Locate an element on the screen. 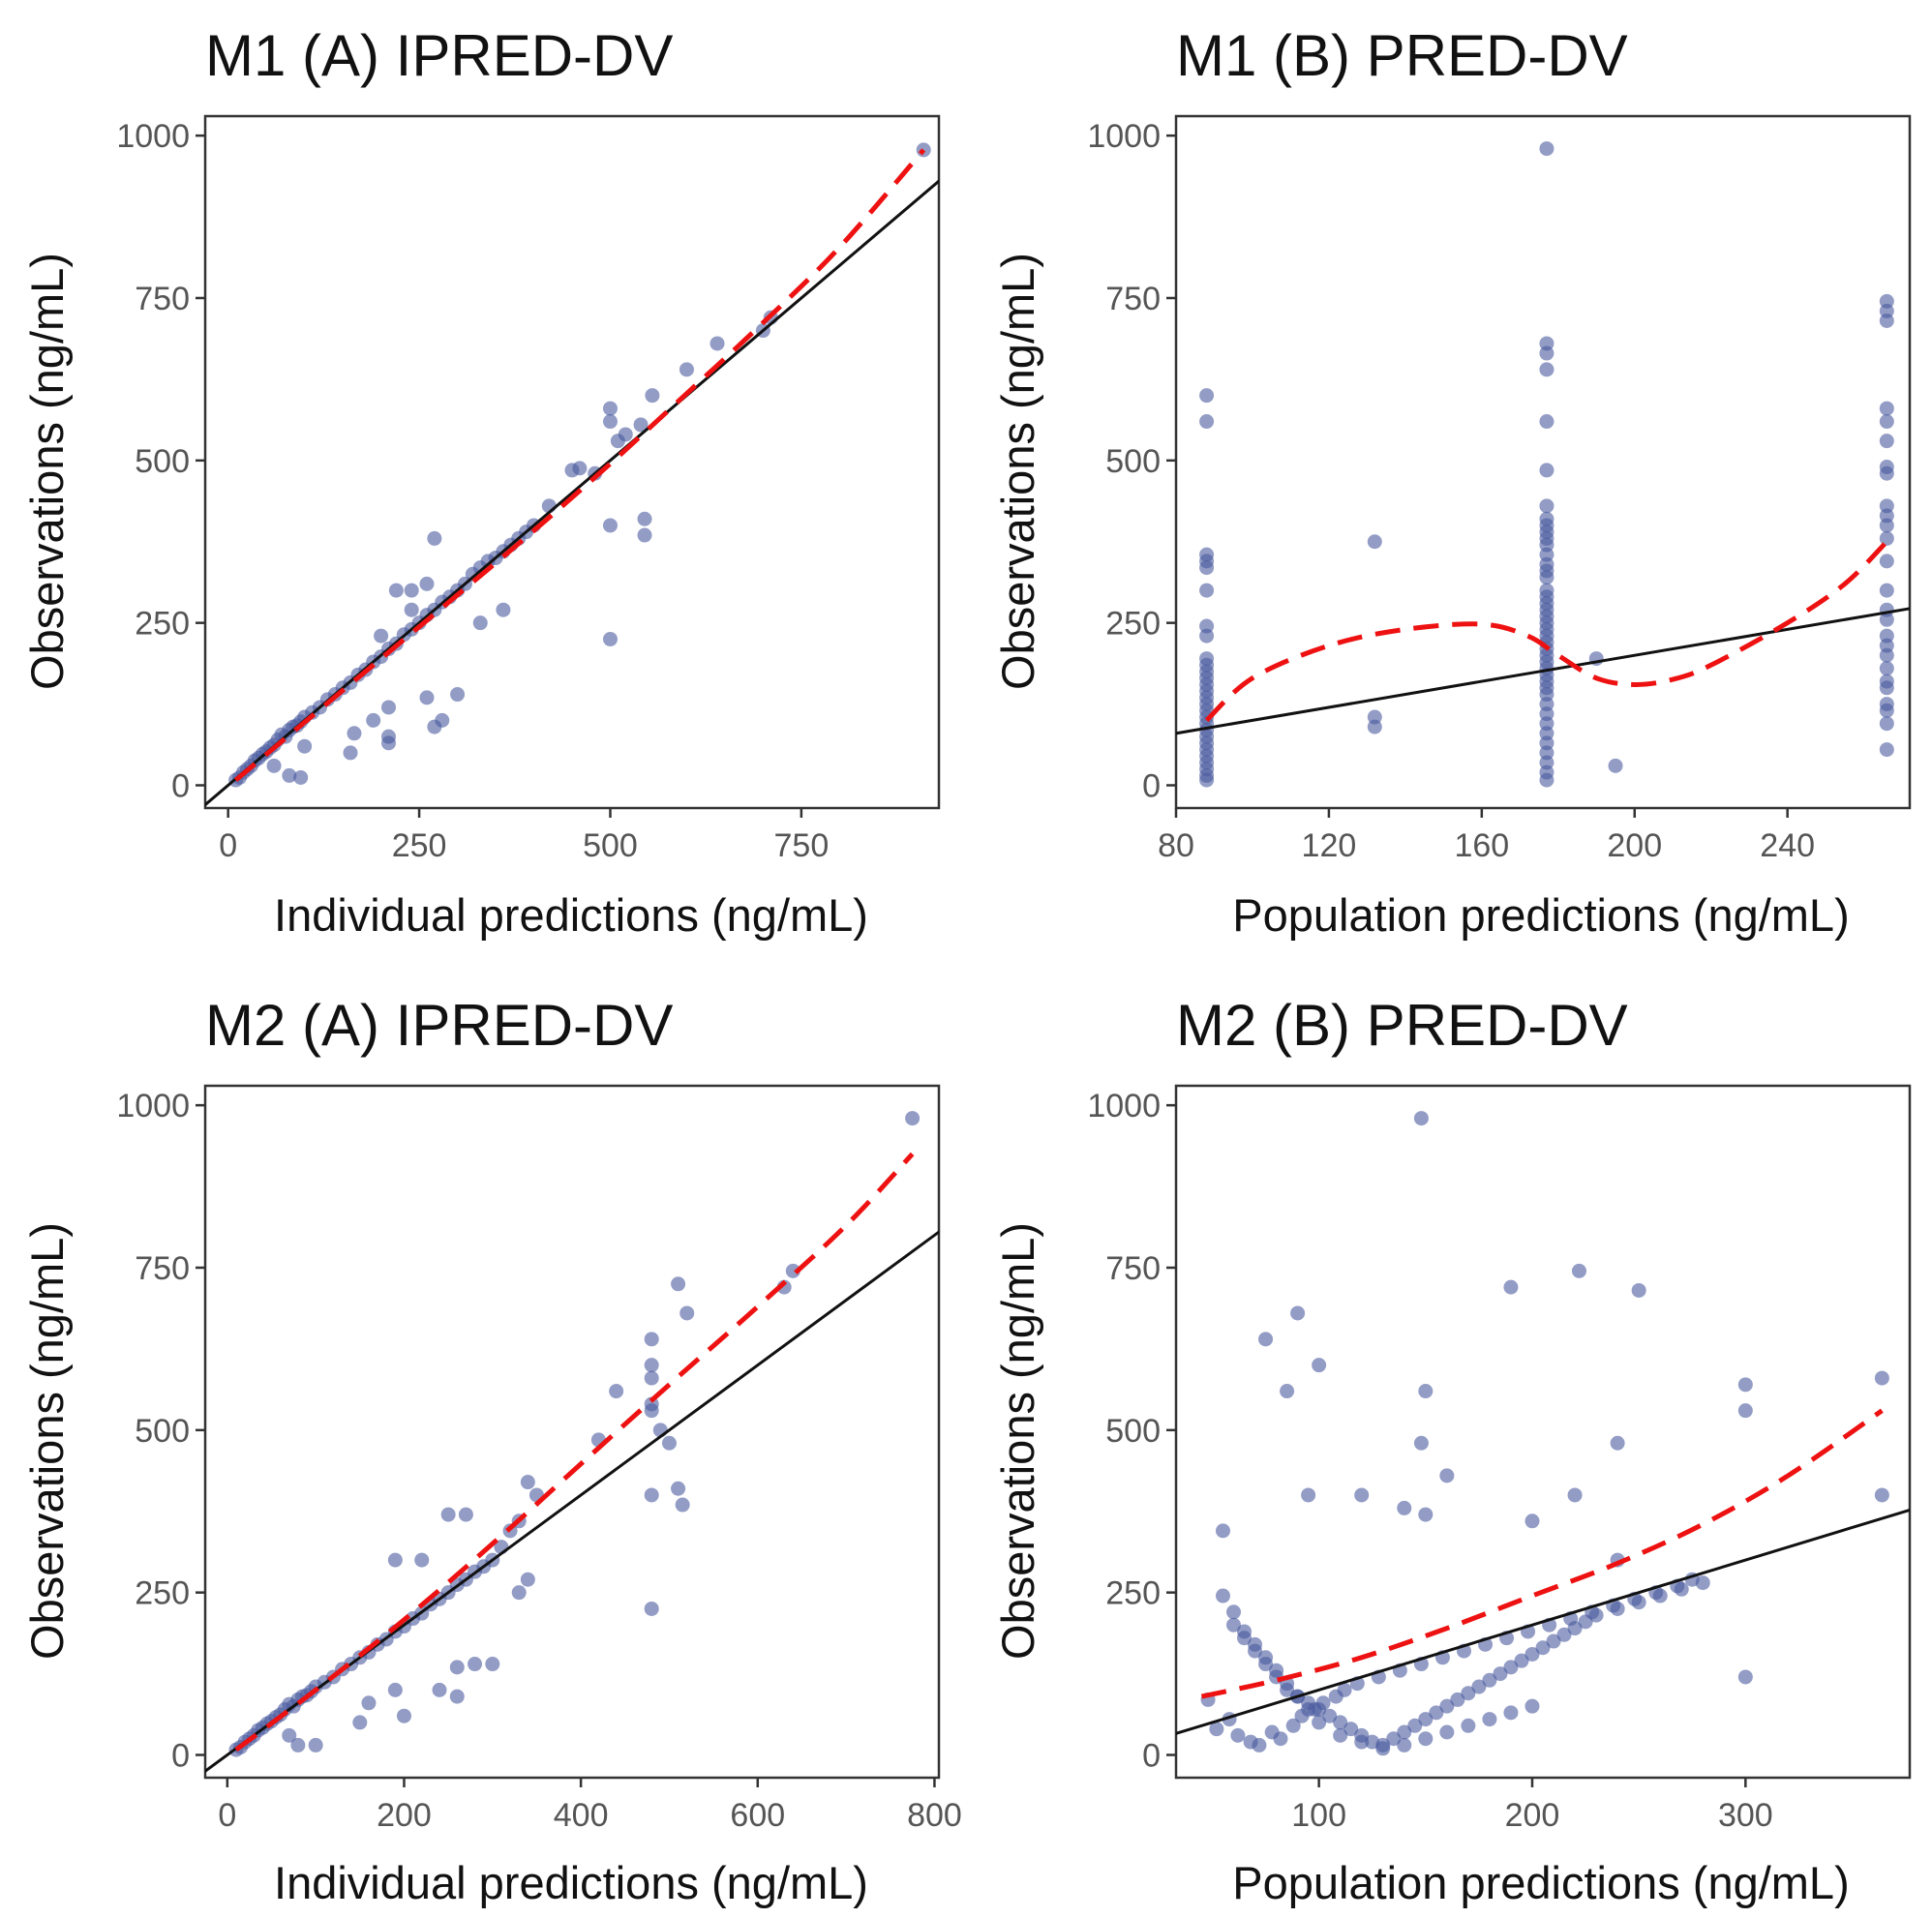  panel-title: M2 (B) PRED-DV is located at coordinates (1402, 1025).